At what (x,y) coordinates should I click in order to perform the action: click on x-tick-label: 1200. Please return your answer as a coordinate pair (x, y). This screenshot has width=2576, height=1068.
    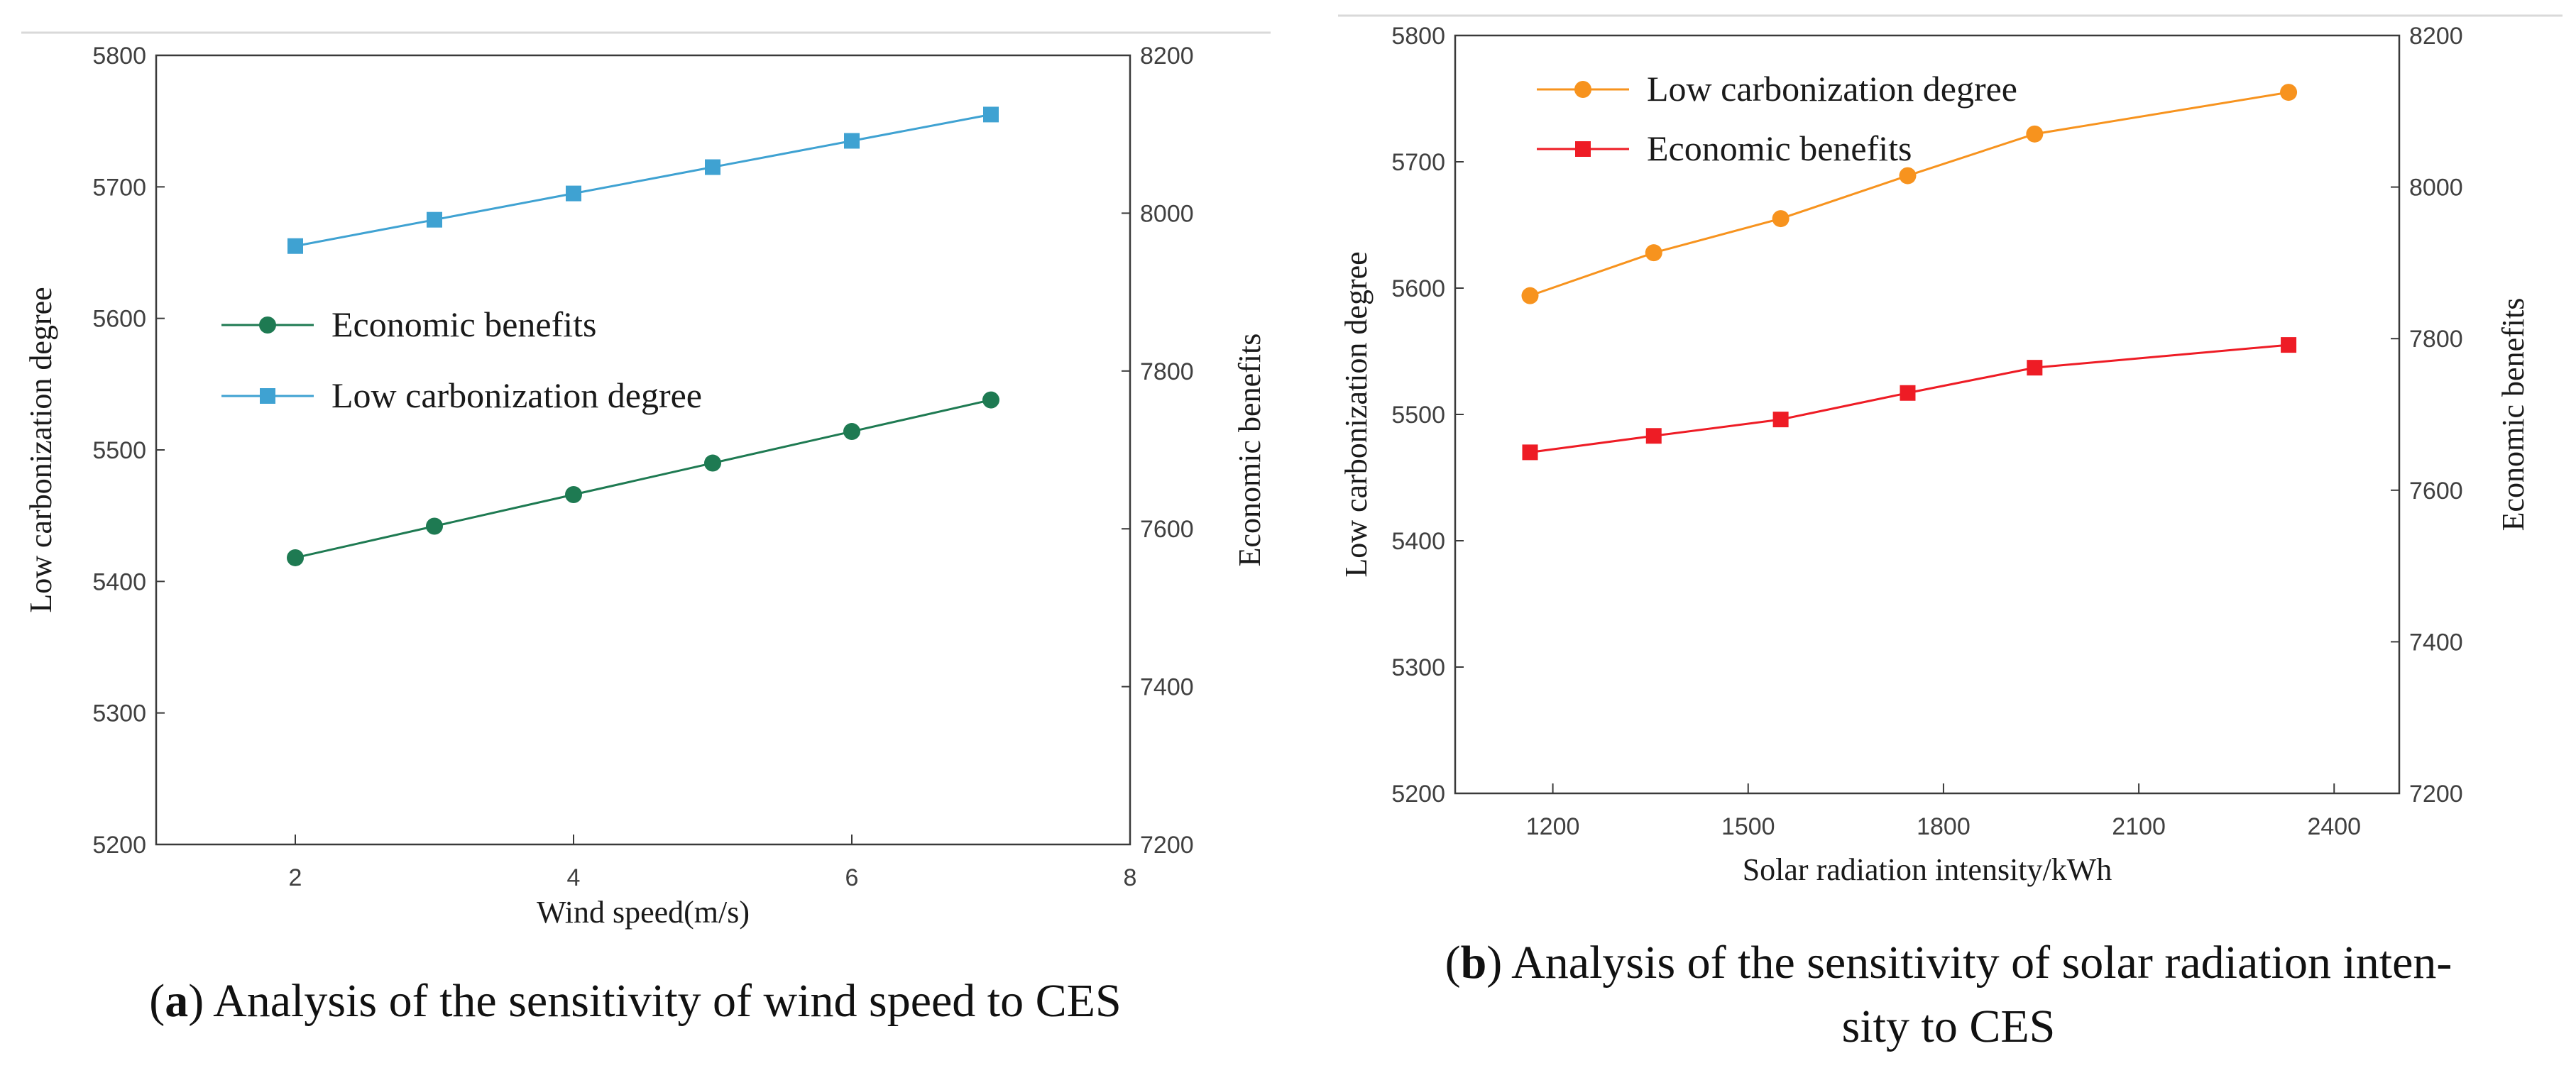
    Looking at the image, I should click on (1553, 826).